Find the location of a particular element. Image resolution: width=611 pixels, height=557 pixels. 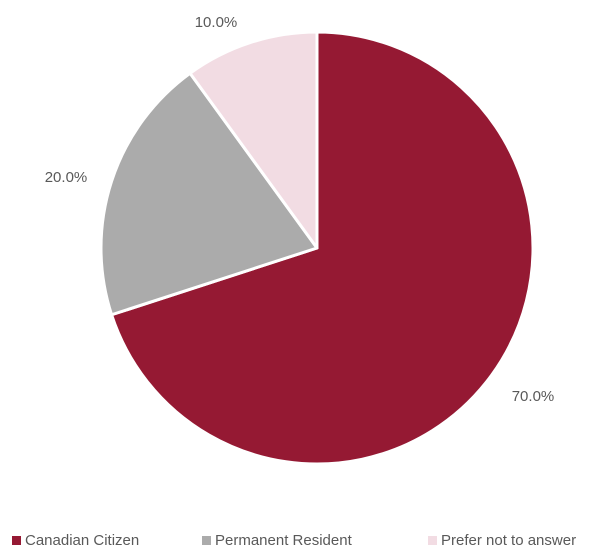

data-label-canadian-citizen: 70.0% is located at coordinates (533, 396).